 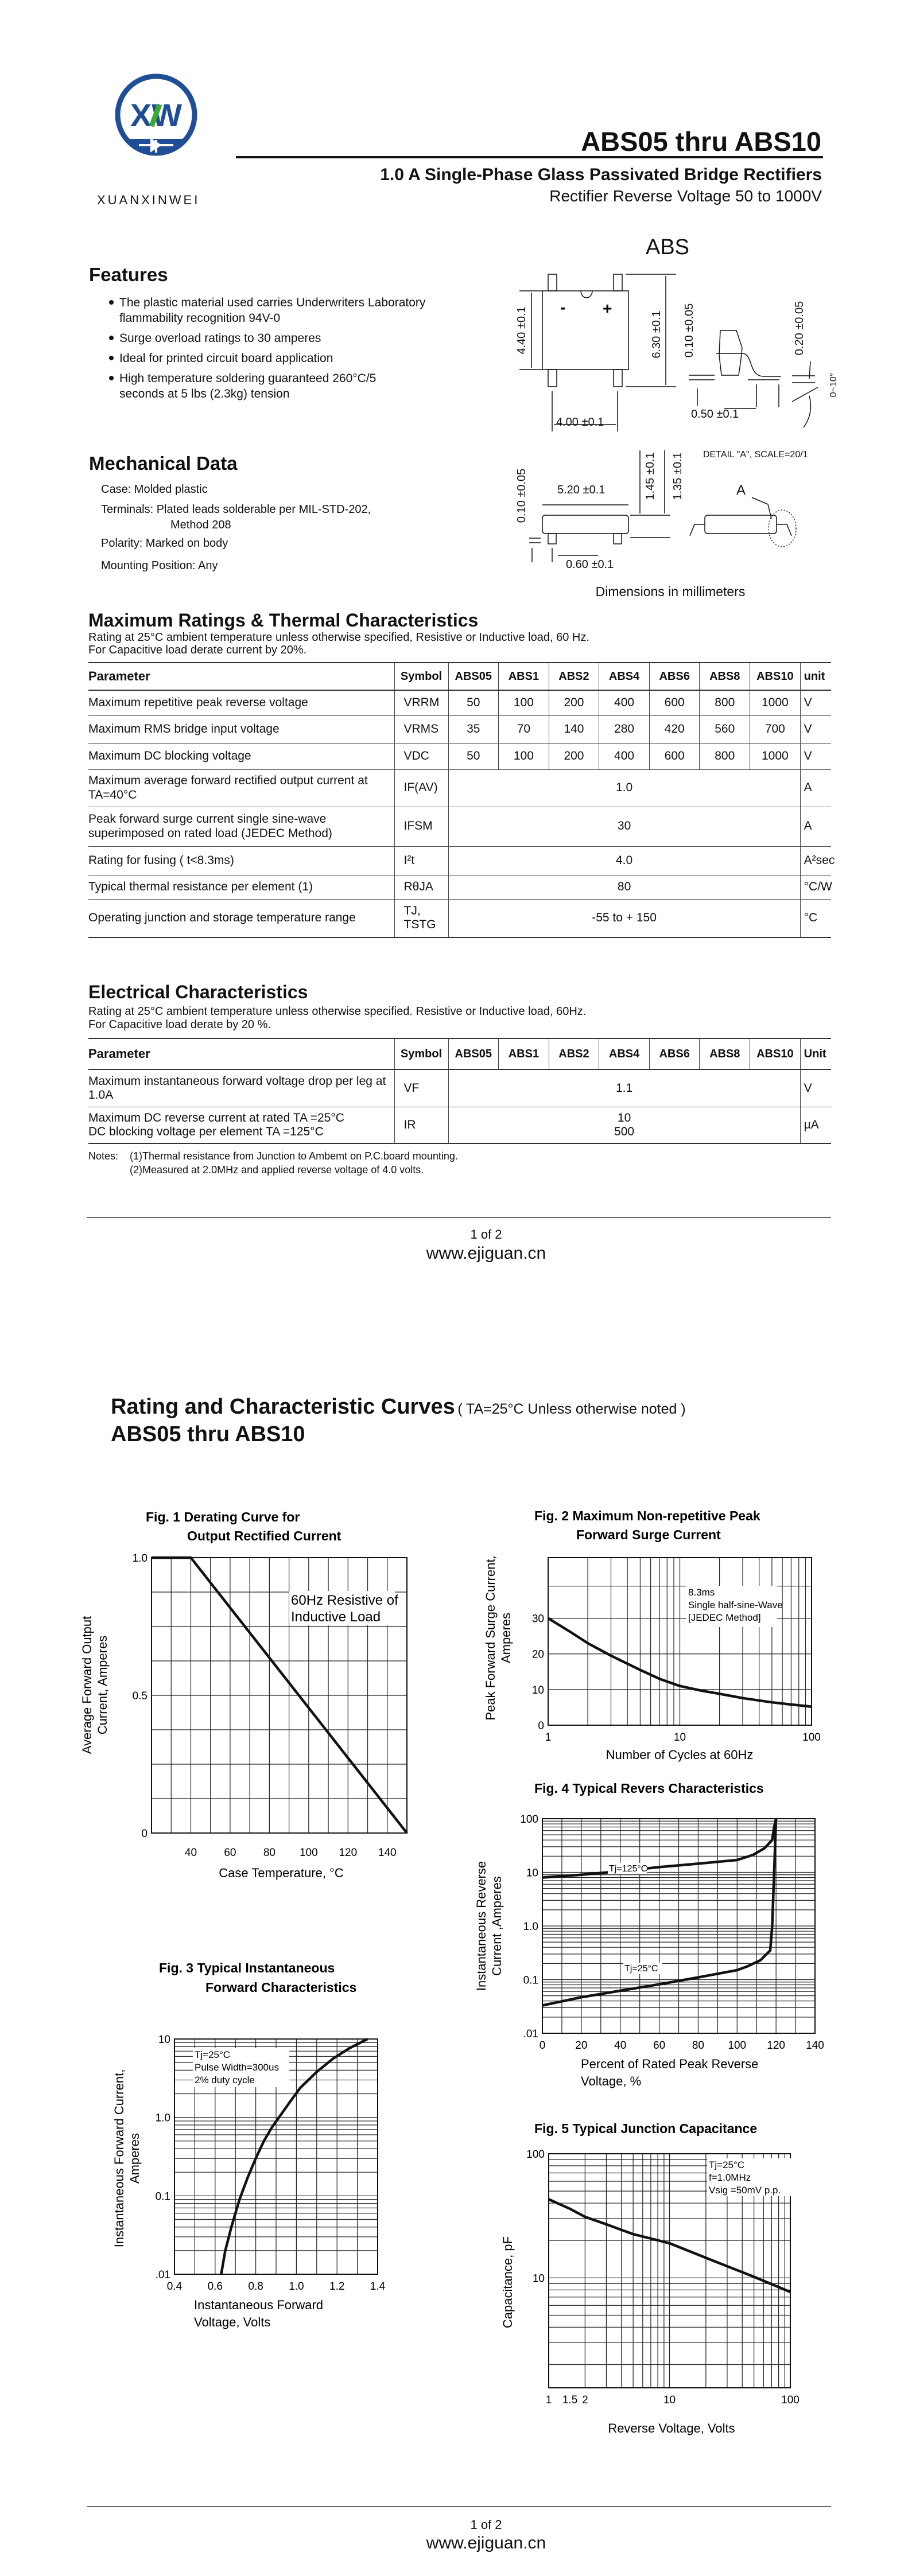 What do you see at coordinates (522, 496) in the screenshot?
I see `dim-base-offset: 0.10 ±0.05` at bounding box center [522, 496].